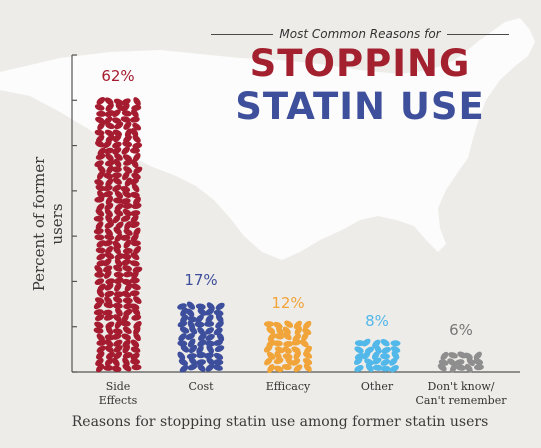  Describe the element at coordinates (288, 302) in the screenshot. I see `value-label: 12%` at that location.